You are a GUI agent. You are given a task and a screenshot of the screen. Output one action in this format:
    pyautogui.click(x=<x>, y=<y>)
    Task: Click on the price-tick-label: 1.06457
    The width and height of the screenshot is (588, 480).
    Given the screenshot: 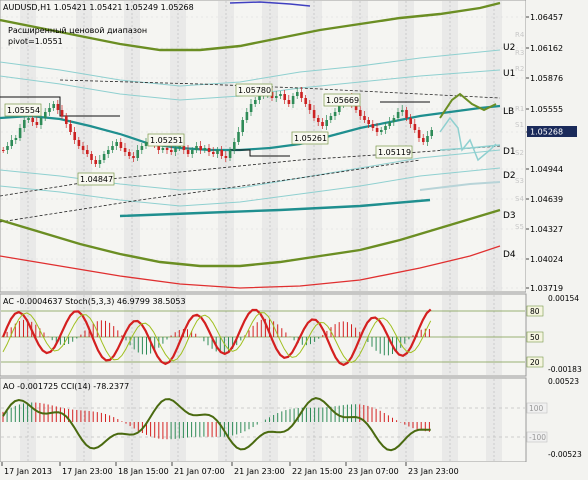 What is the action you would take?
    pyautogui.click(x=546, y=17)
    